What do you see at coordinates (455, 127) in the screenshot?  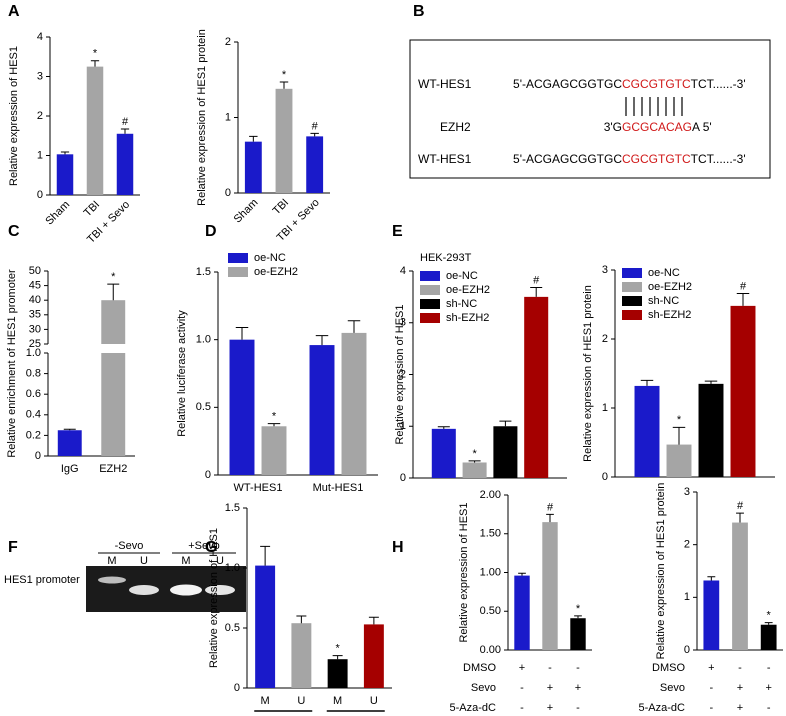 I see `sequence-name: EZH2` at bounding box center [455, 127].